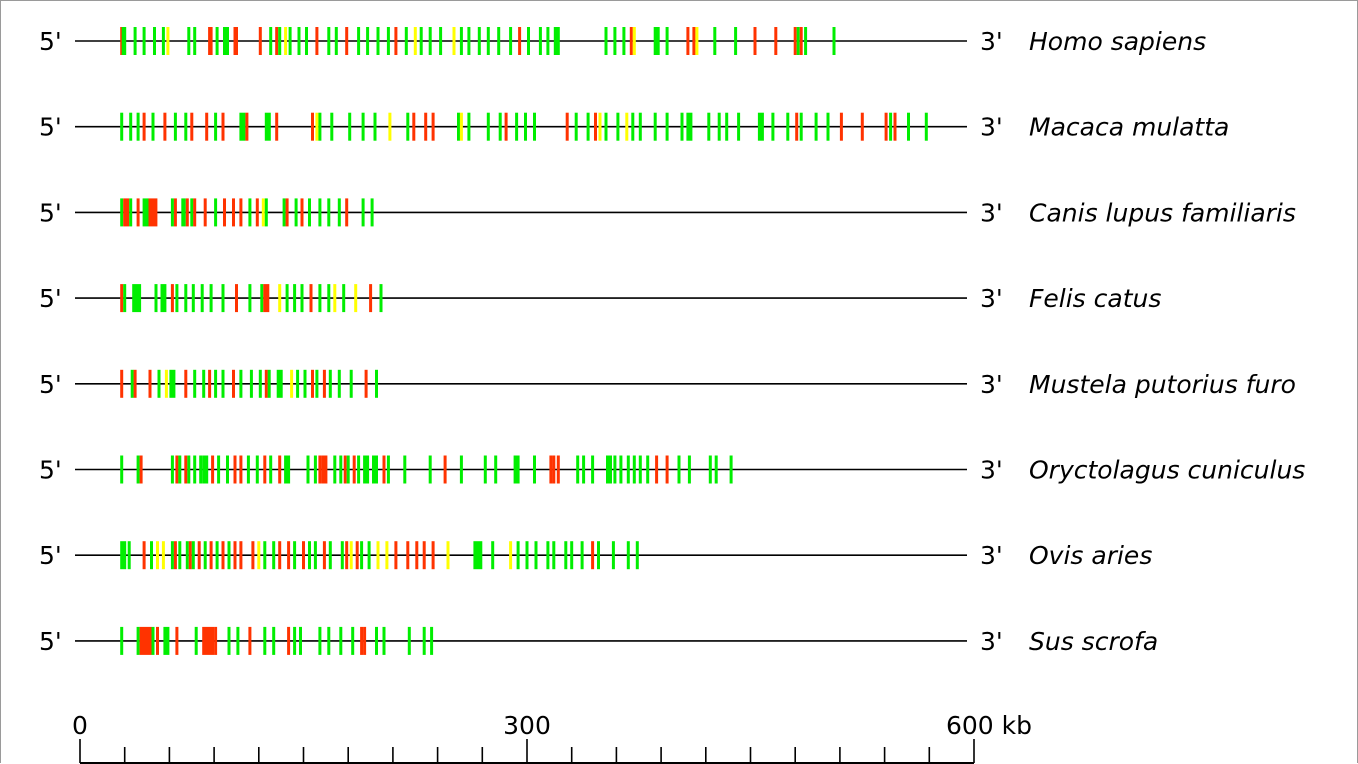  I want to click on species-label: Ovis aries, so click(1090, 555).